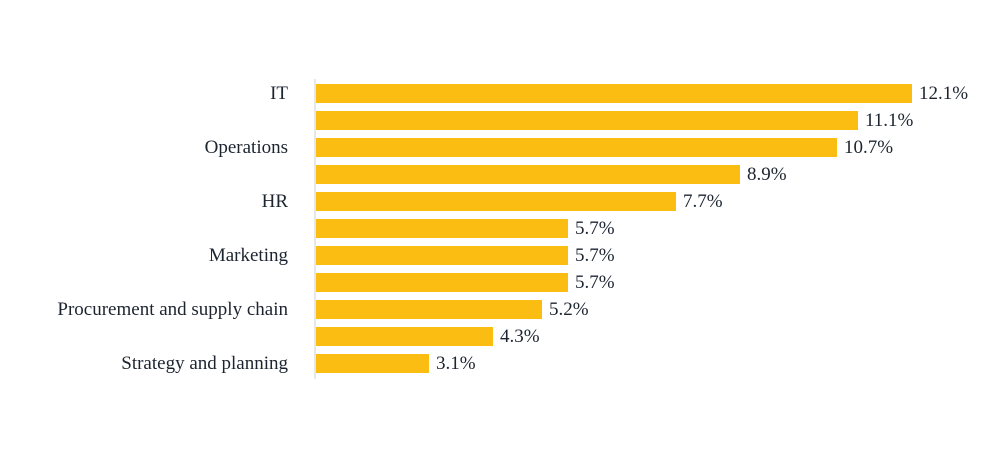 Image resolution: width=1000 pixels, height=455 pixels. I want to click on bar-zone: 7.7%, so click(519, 201).